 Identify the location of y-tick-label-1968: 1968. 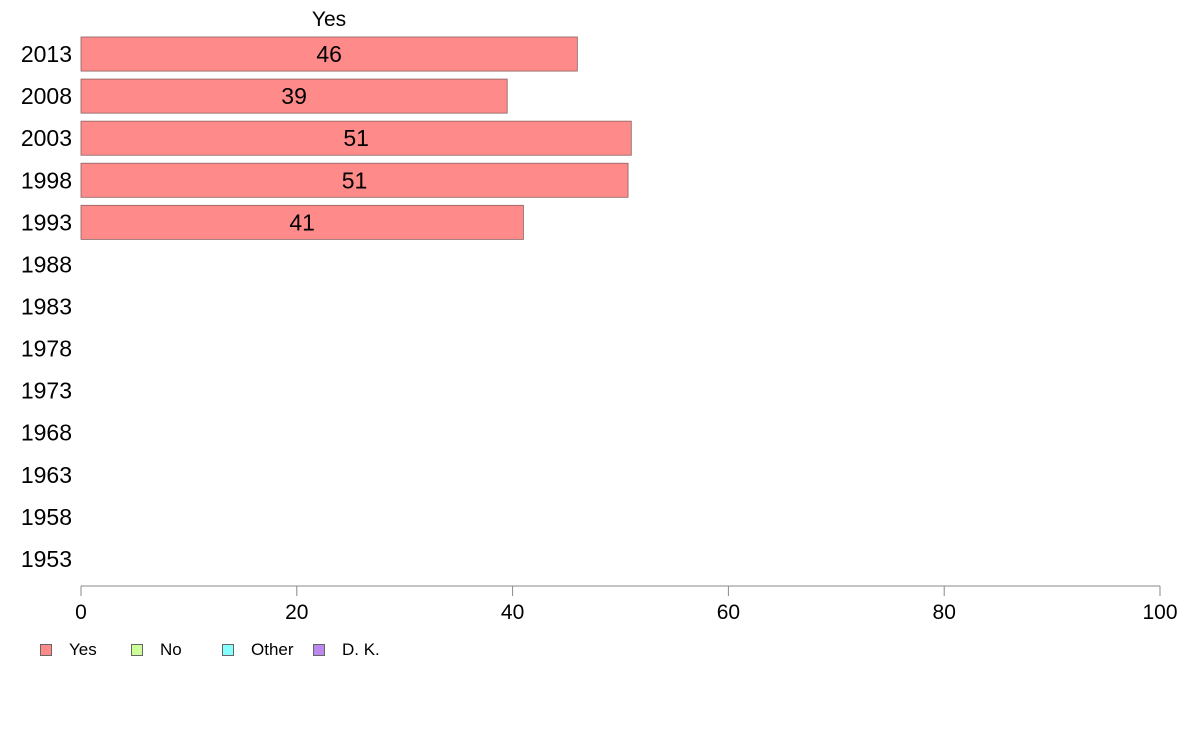
(46, 433).